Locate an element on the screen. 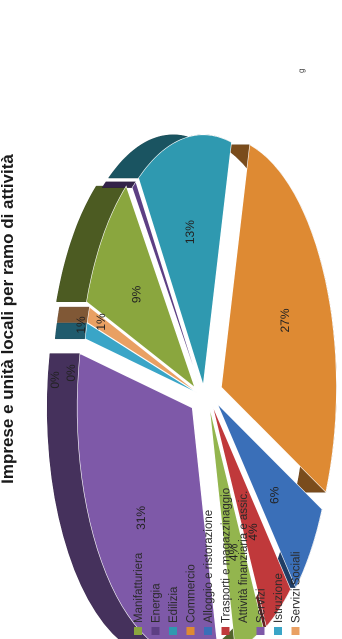 This screenshot has width=342, height=639. pie-slice-trasporti-e-magazzinaggio is located at coordinates (251, 516).